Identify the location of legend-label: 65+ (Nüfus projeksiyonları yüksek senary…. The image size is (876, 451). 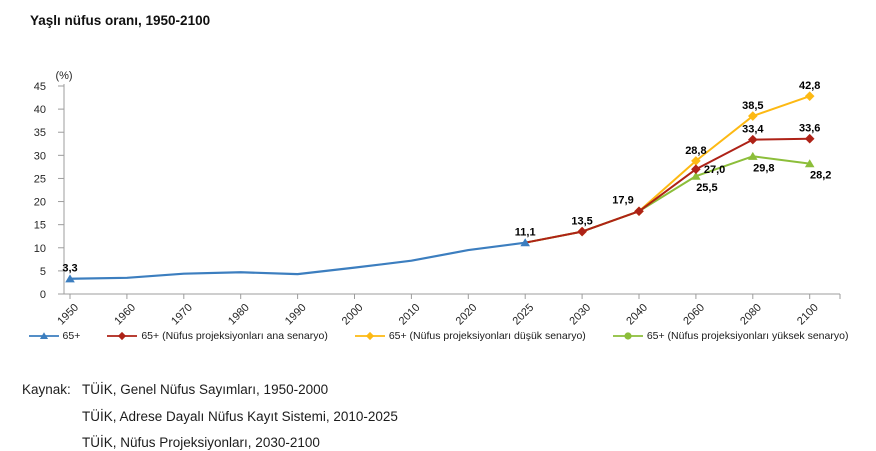
(747, 336).